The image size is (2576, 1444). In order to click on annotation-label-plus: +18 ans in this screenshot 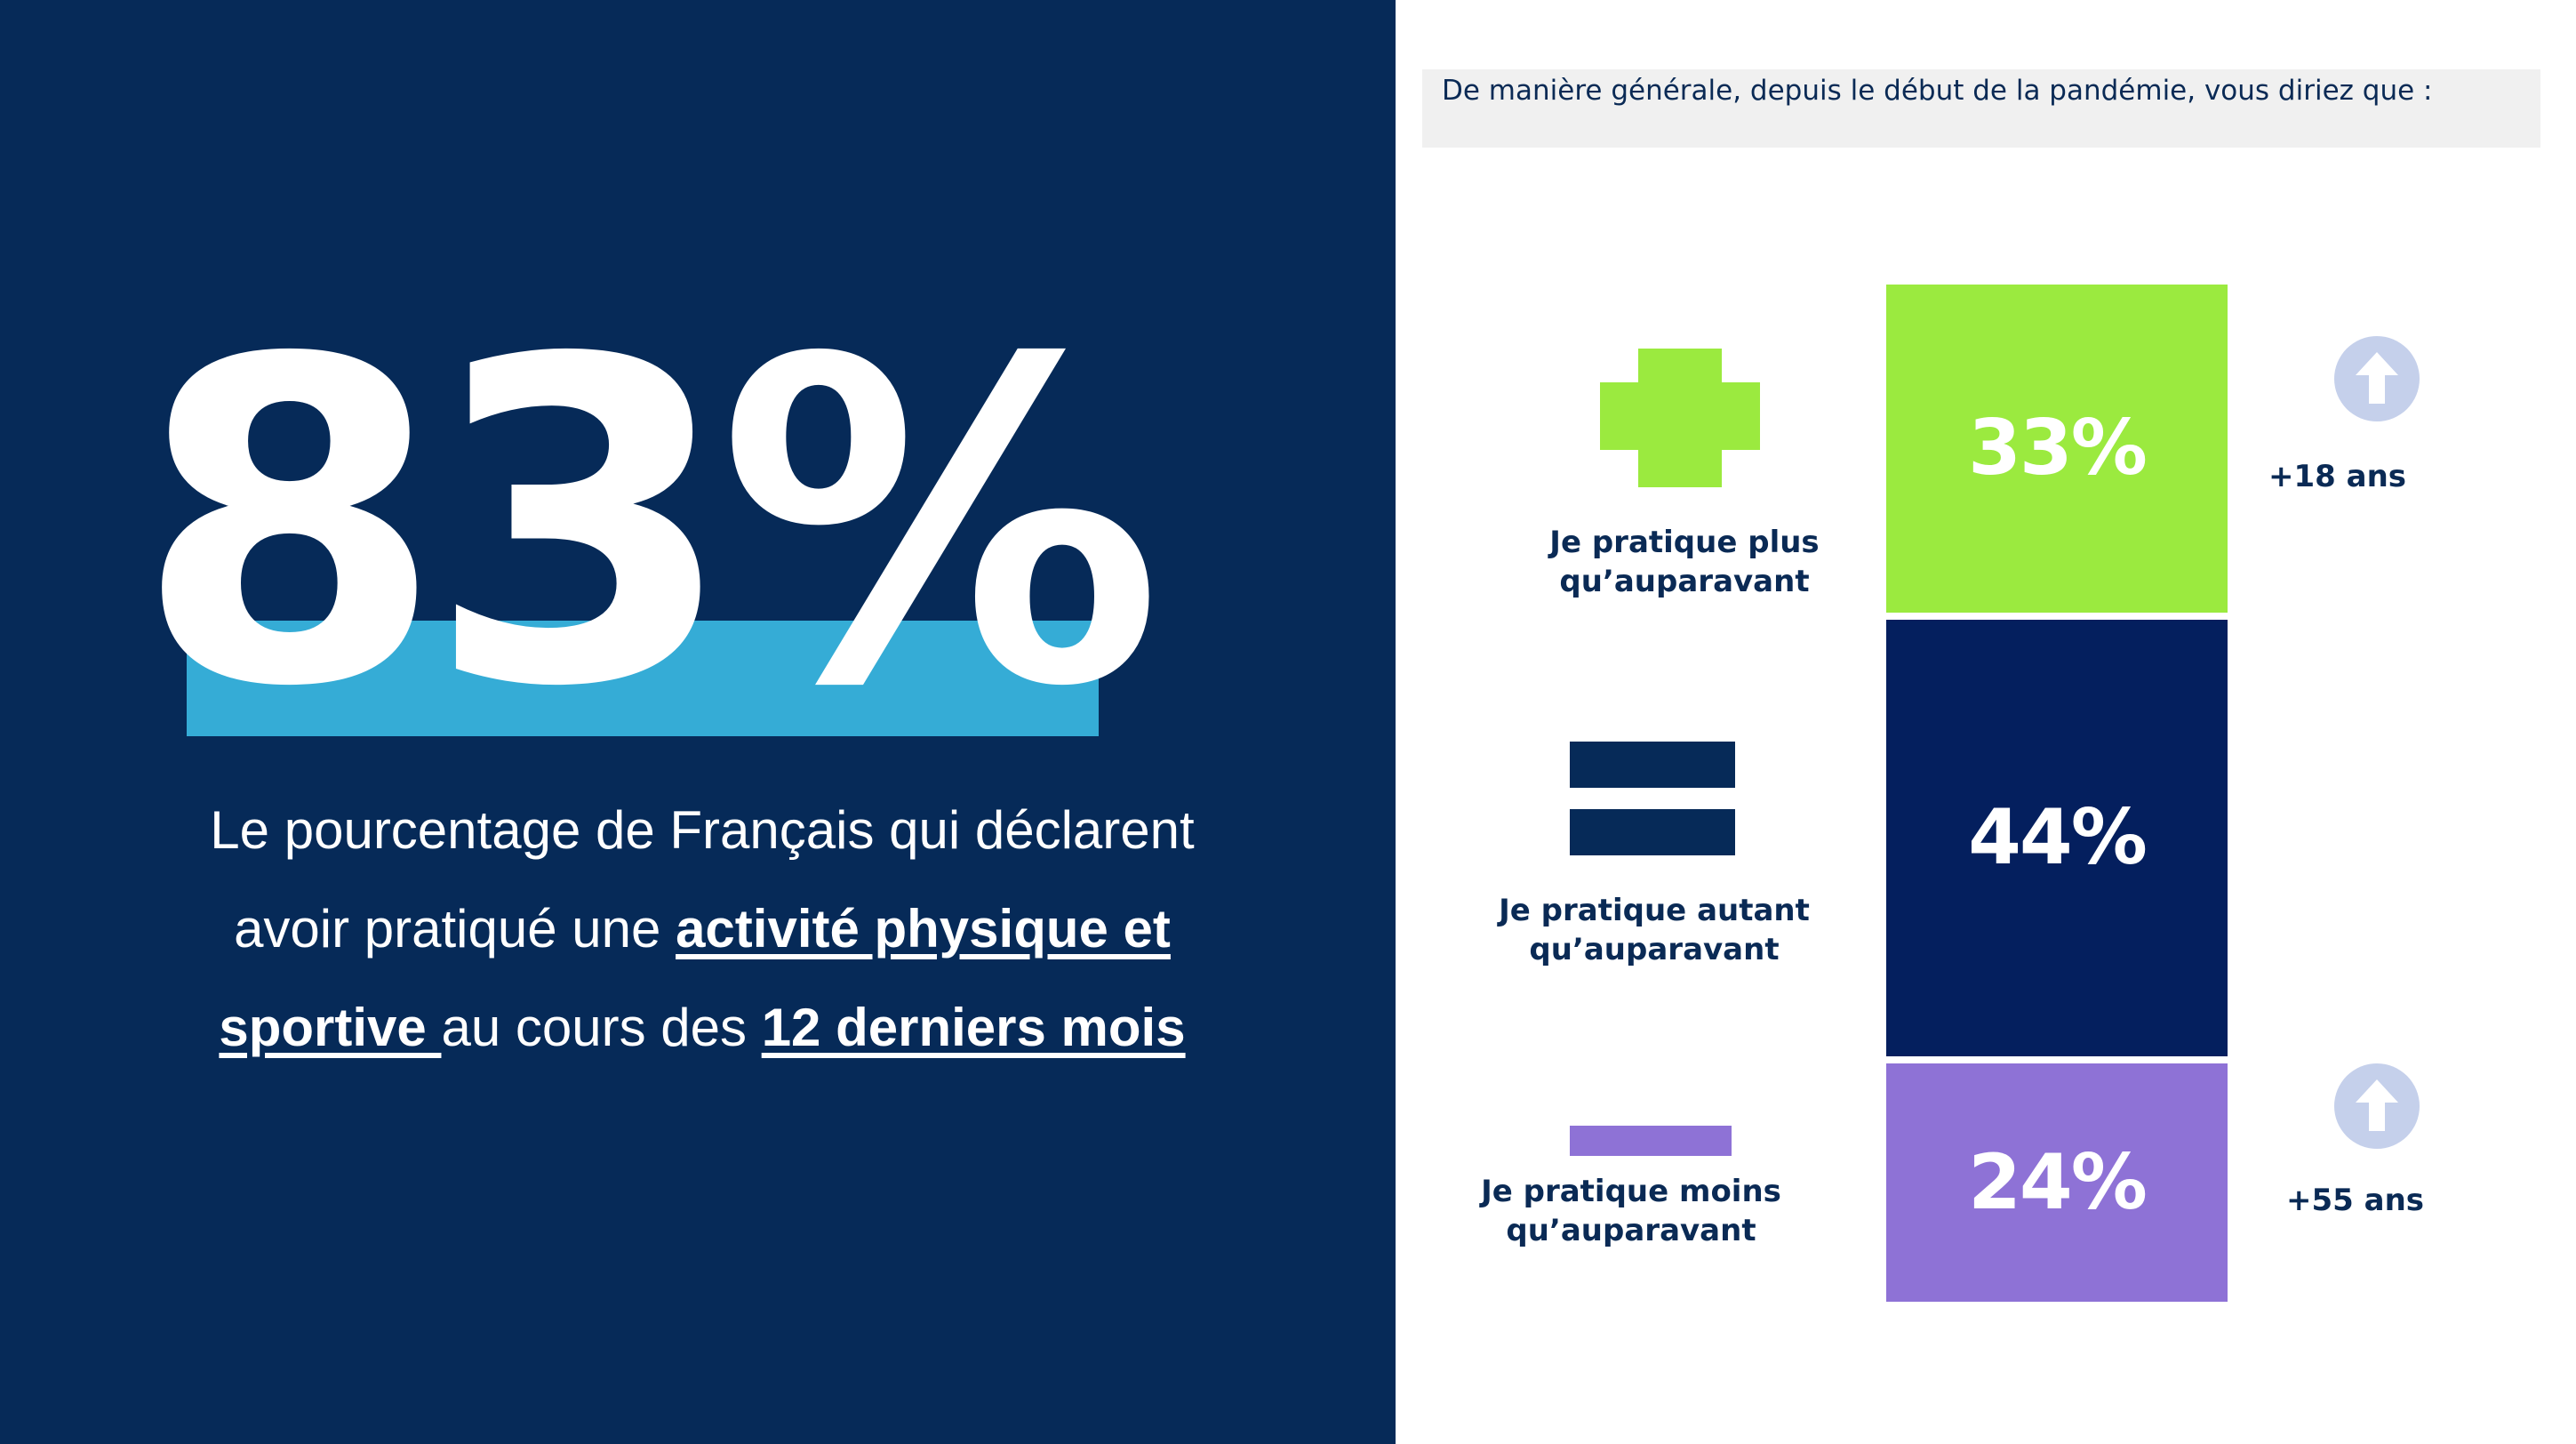, I will do `click(2337, 476)`.